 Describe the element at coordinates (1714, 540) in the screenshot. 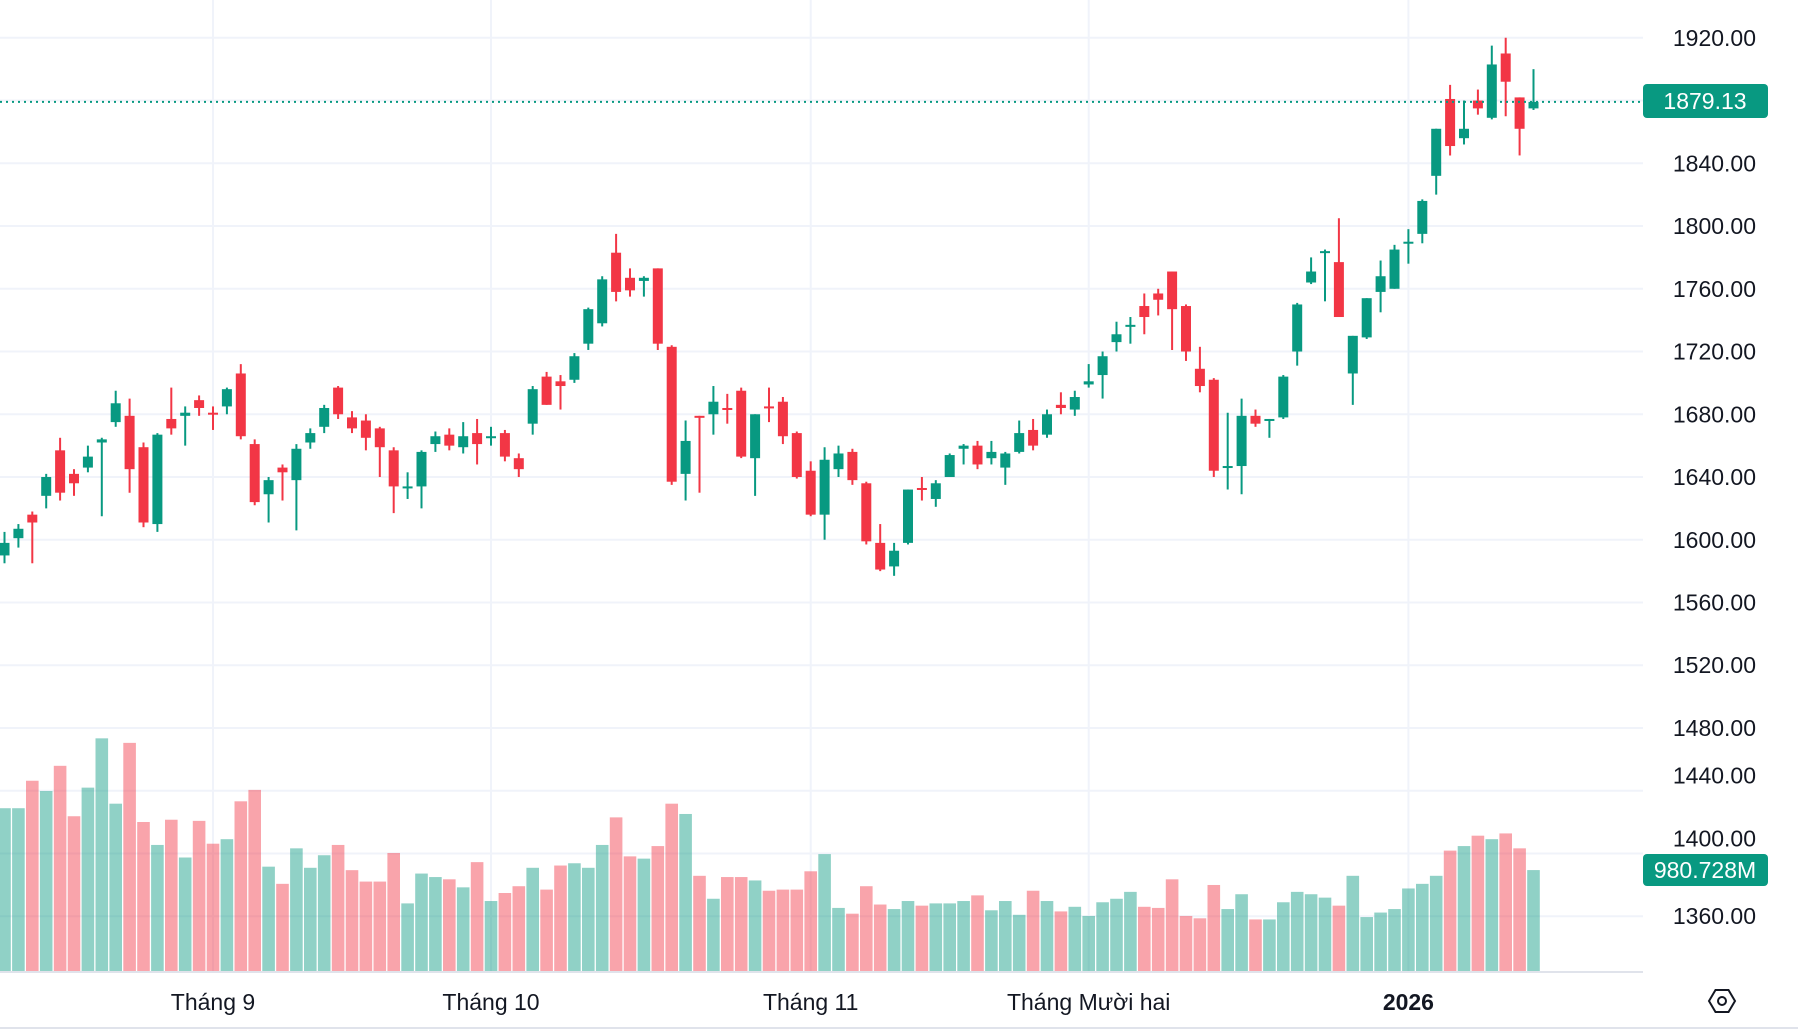

I see `price-tick-label: 1600.00` at that location.